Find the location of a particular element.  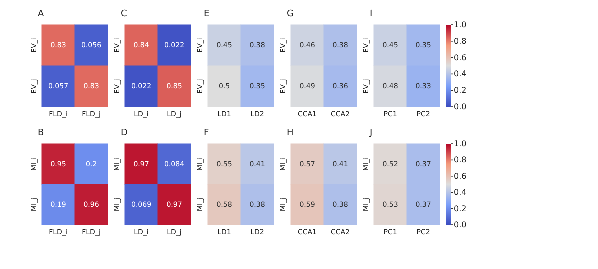

chart-title: F is located at coordinates (207, 133).